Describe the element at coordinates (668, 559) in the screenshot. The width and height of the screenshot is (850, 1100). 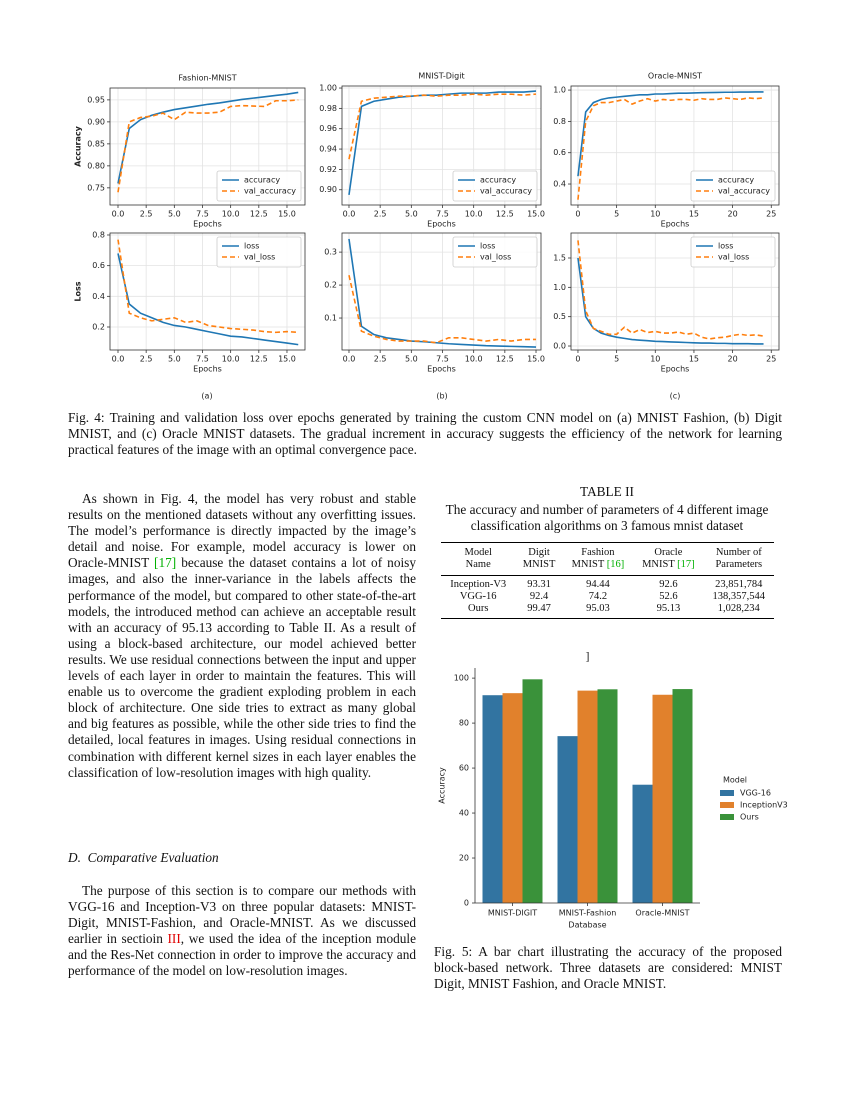
I see `header-cell: Oracle MNIST [17]` at that location.